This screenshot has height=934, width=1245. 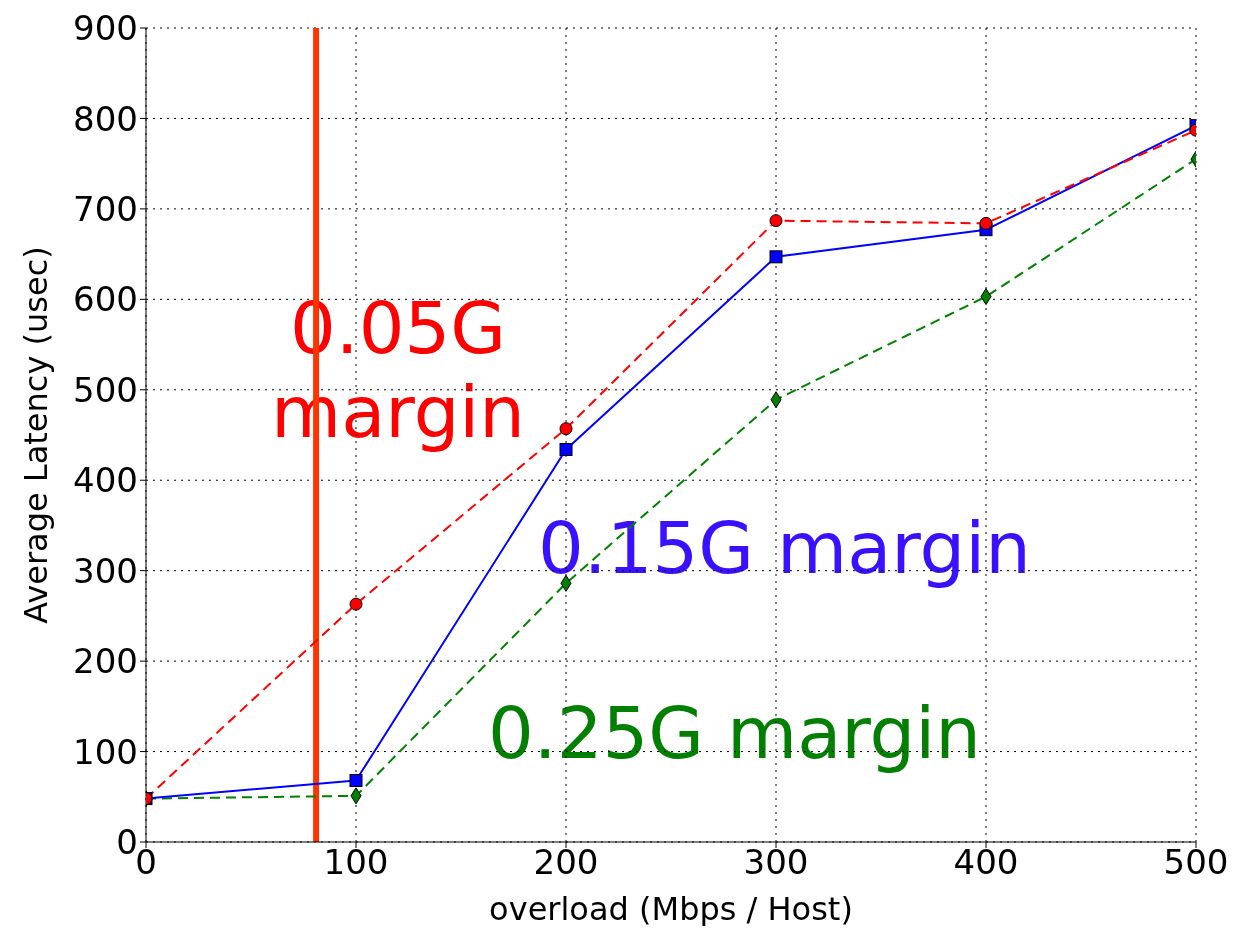 I want to click on y-tick-label: 800, so click(x=105, y=118).